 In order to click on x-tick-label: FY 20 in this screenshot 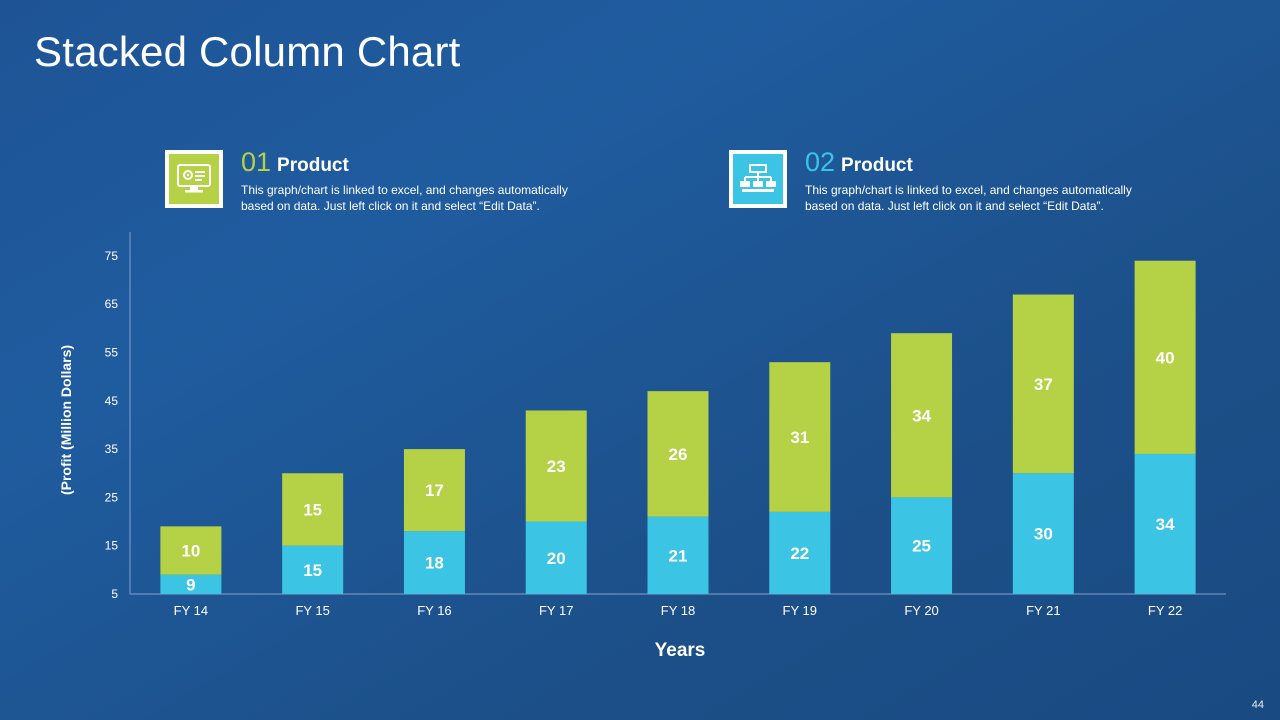, I will do `click(921, 610)`.